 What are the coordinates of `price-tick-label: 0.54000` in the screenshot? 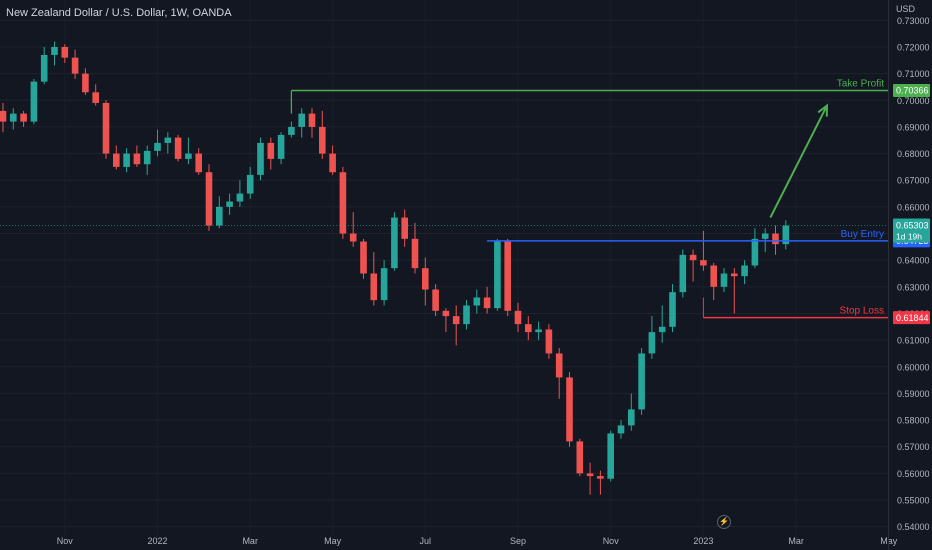 It's located at (913, 527).